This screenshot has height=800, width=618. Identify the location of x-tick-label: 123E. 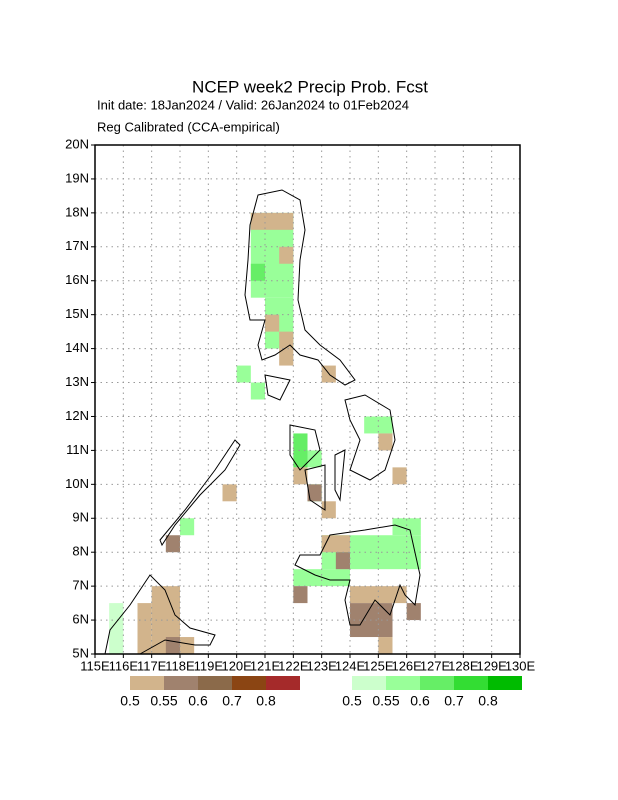
(321, 665).